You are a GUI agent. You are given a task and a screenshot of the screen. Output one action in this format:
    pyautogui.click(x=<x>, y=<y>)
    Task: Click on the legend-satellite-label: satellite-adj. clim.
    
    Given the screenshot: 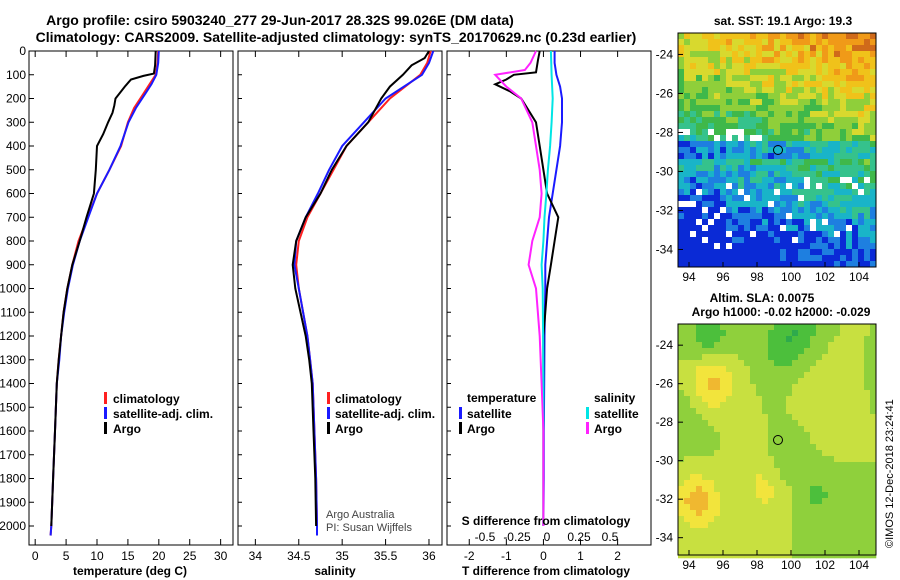 What is the action you would take?
    pyautogui.click(x=385, y=414)
    